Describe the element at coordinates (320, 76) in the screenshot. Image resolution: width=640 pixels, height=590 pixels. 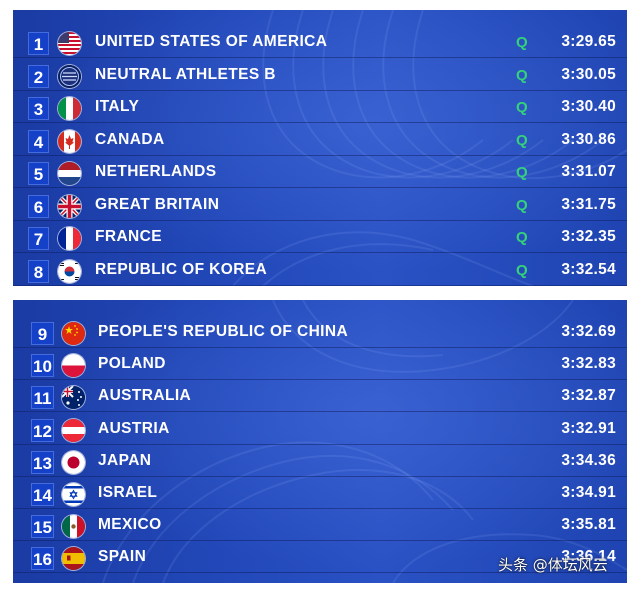
I see `result-row: 2 NEUTRAL ATHLETES B Q 3:30.05` at that location.